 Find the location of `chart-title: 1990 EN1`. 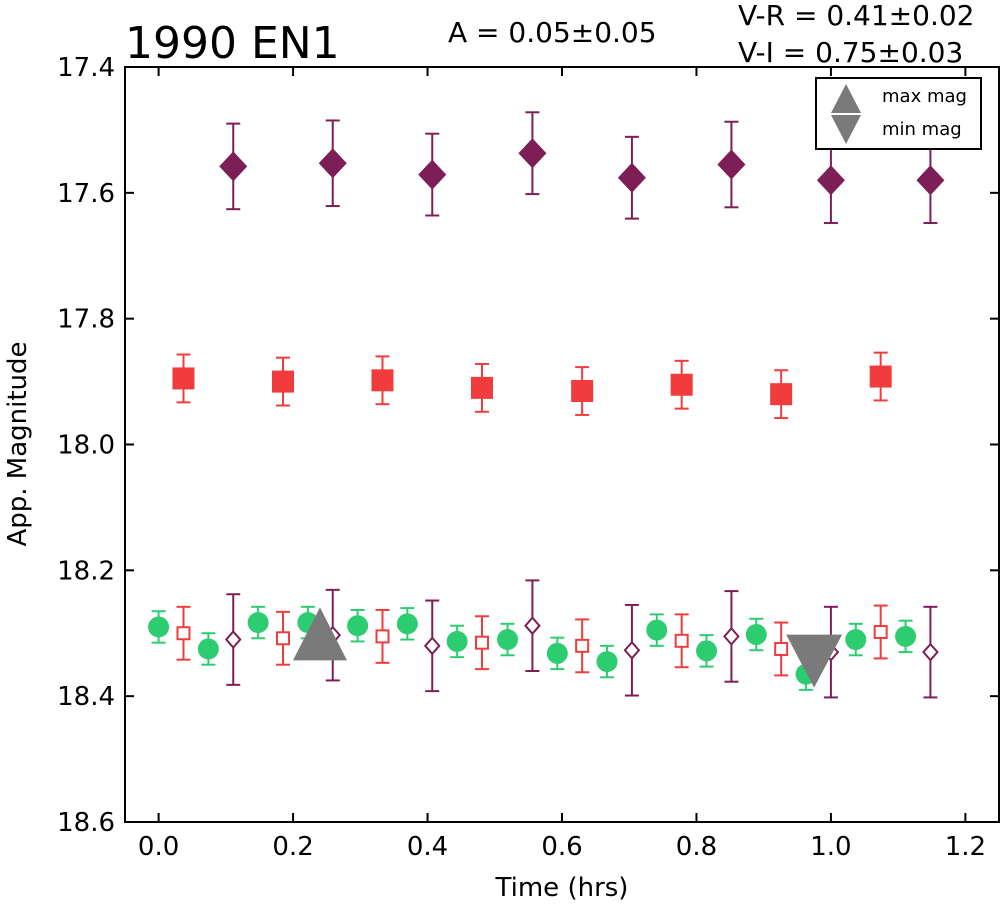

chart-title: 1990 EN1 is located at coordinates (232, 43).